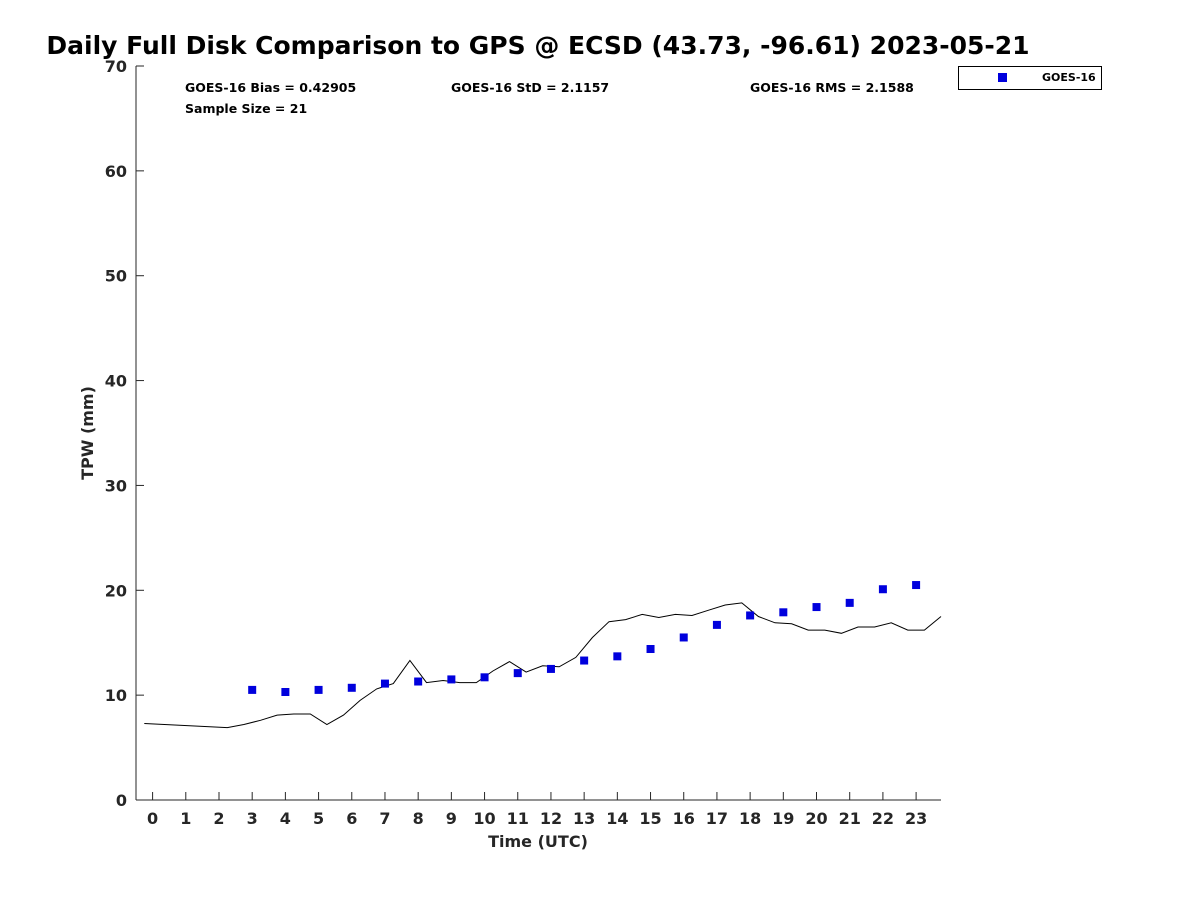 This screenshot has height=900, width=1200. What do you see at coordinates (318, 818) in the screenshot?
I see `x-tick-label: 5` at bounding box center [318, 818].